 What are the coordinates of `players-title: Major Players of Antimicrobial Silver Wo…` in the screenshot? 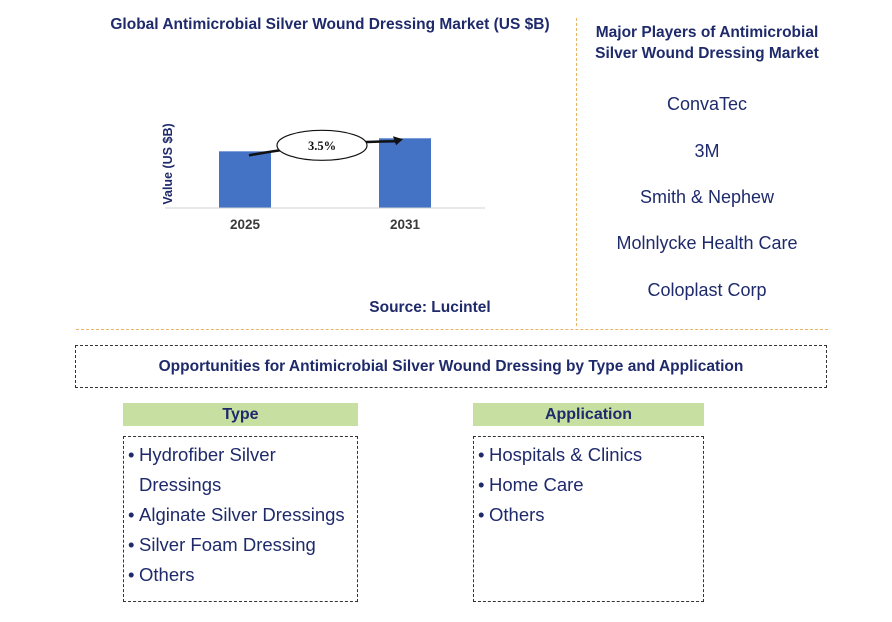 It's located at (707, 43).